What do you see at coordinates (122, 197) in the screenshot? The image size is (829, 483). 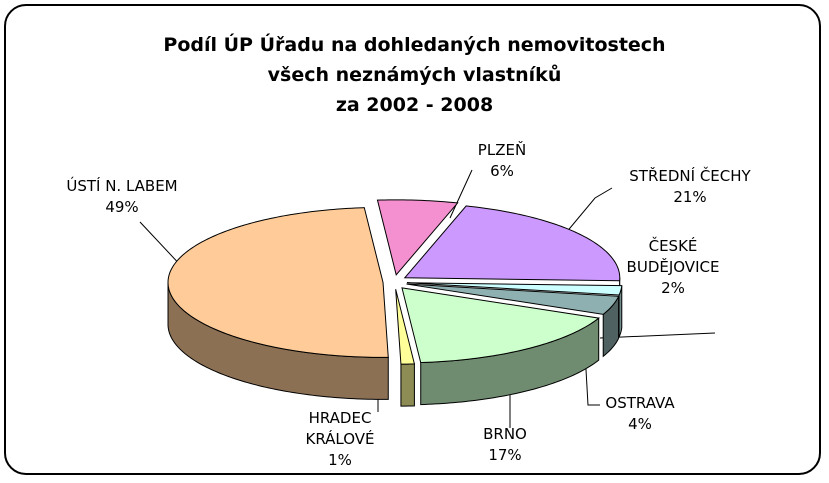 I see `data-label: ÚSTÍ N. LABEM 49%` at bounding box center [122, 197].